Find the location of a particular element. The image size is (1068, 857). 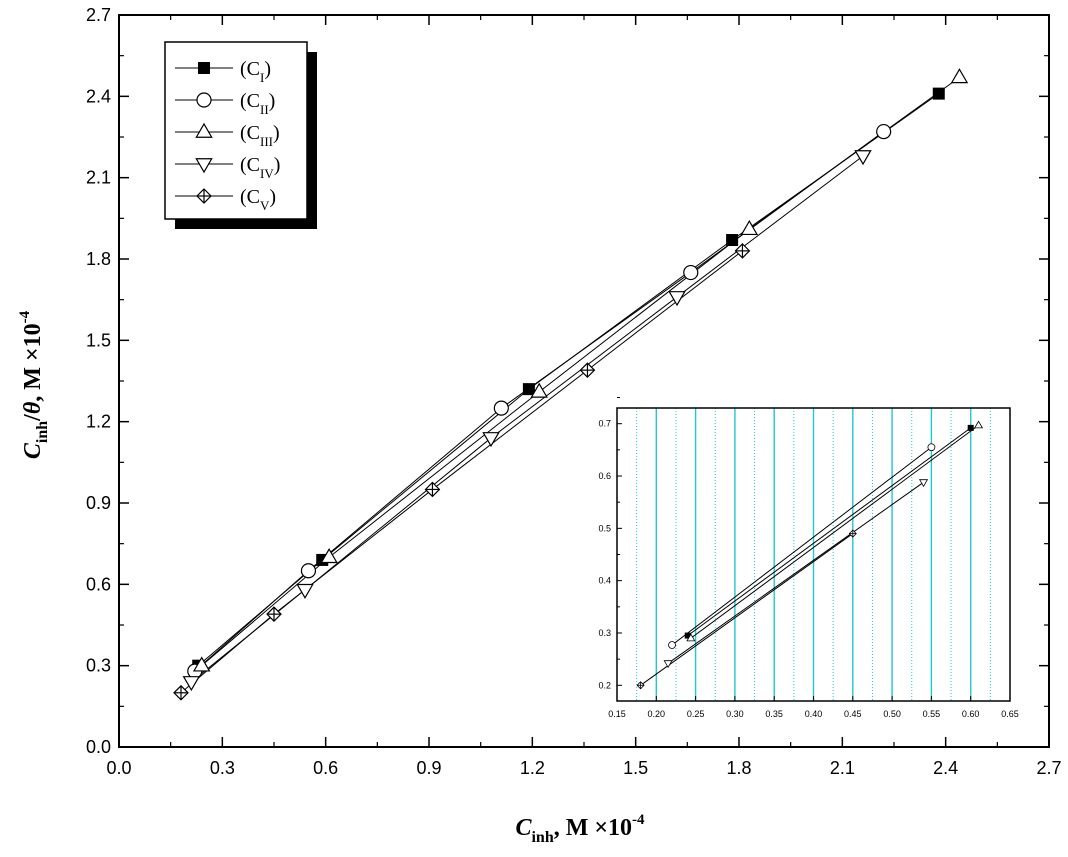

inset-y-tick-label: 0.7 is located at coordinates (604, 424).